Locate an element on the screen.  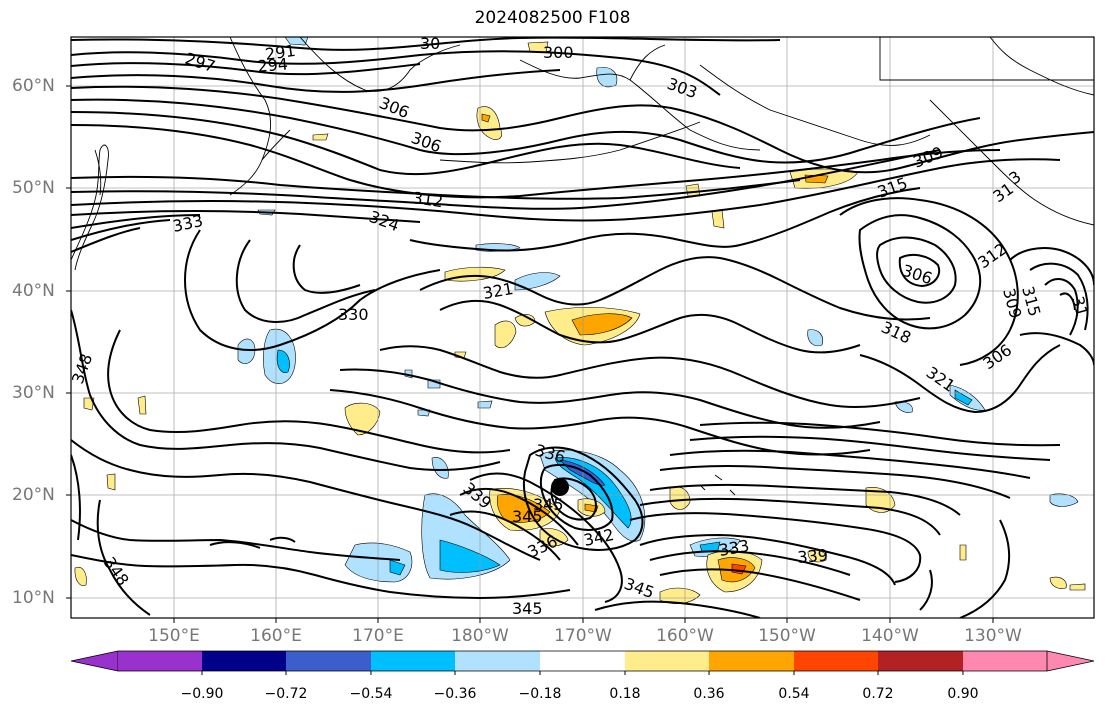
lon-label: 170°E is located at coordinates (378, 636).